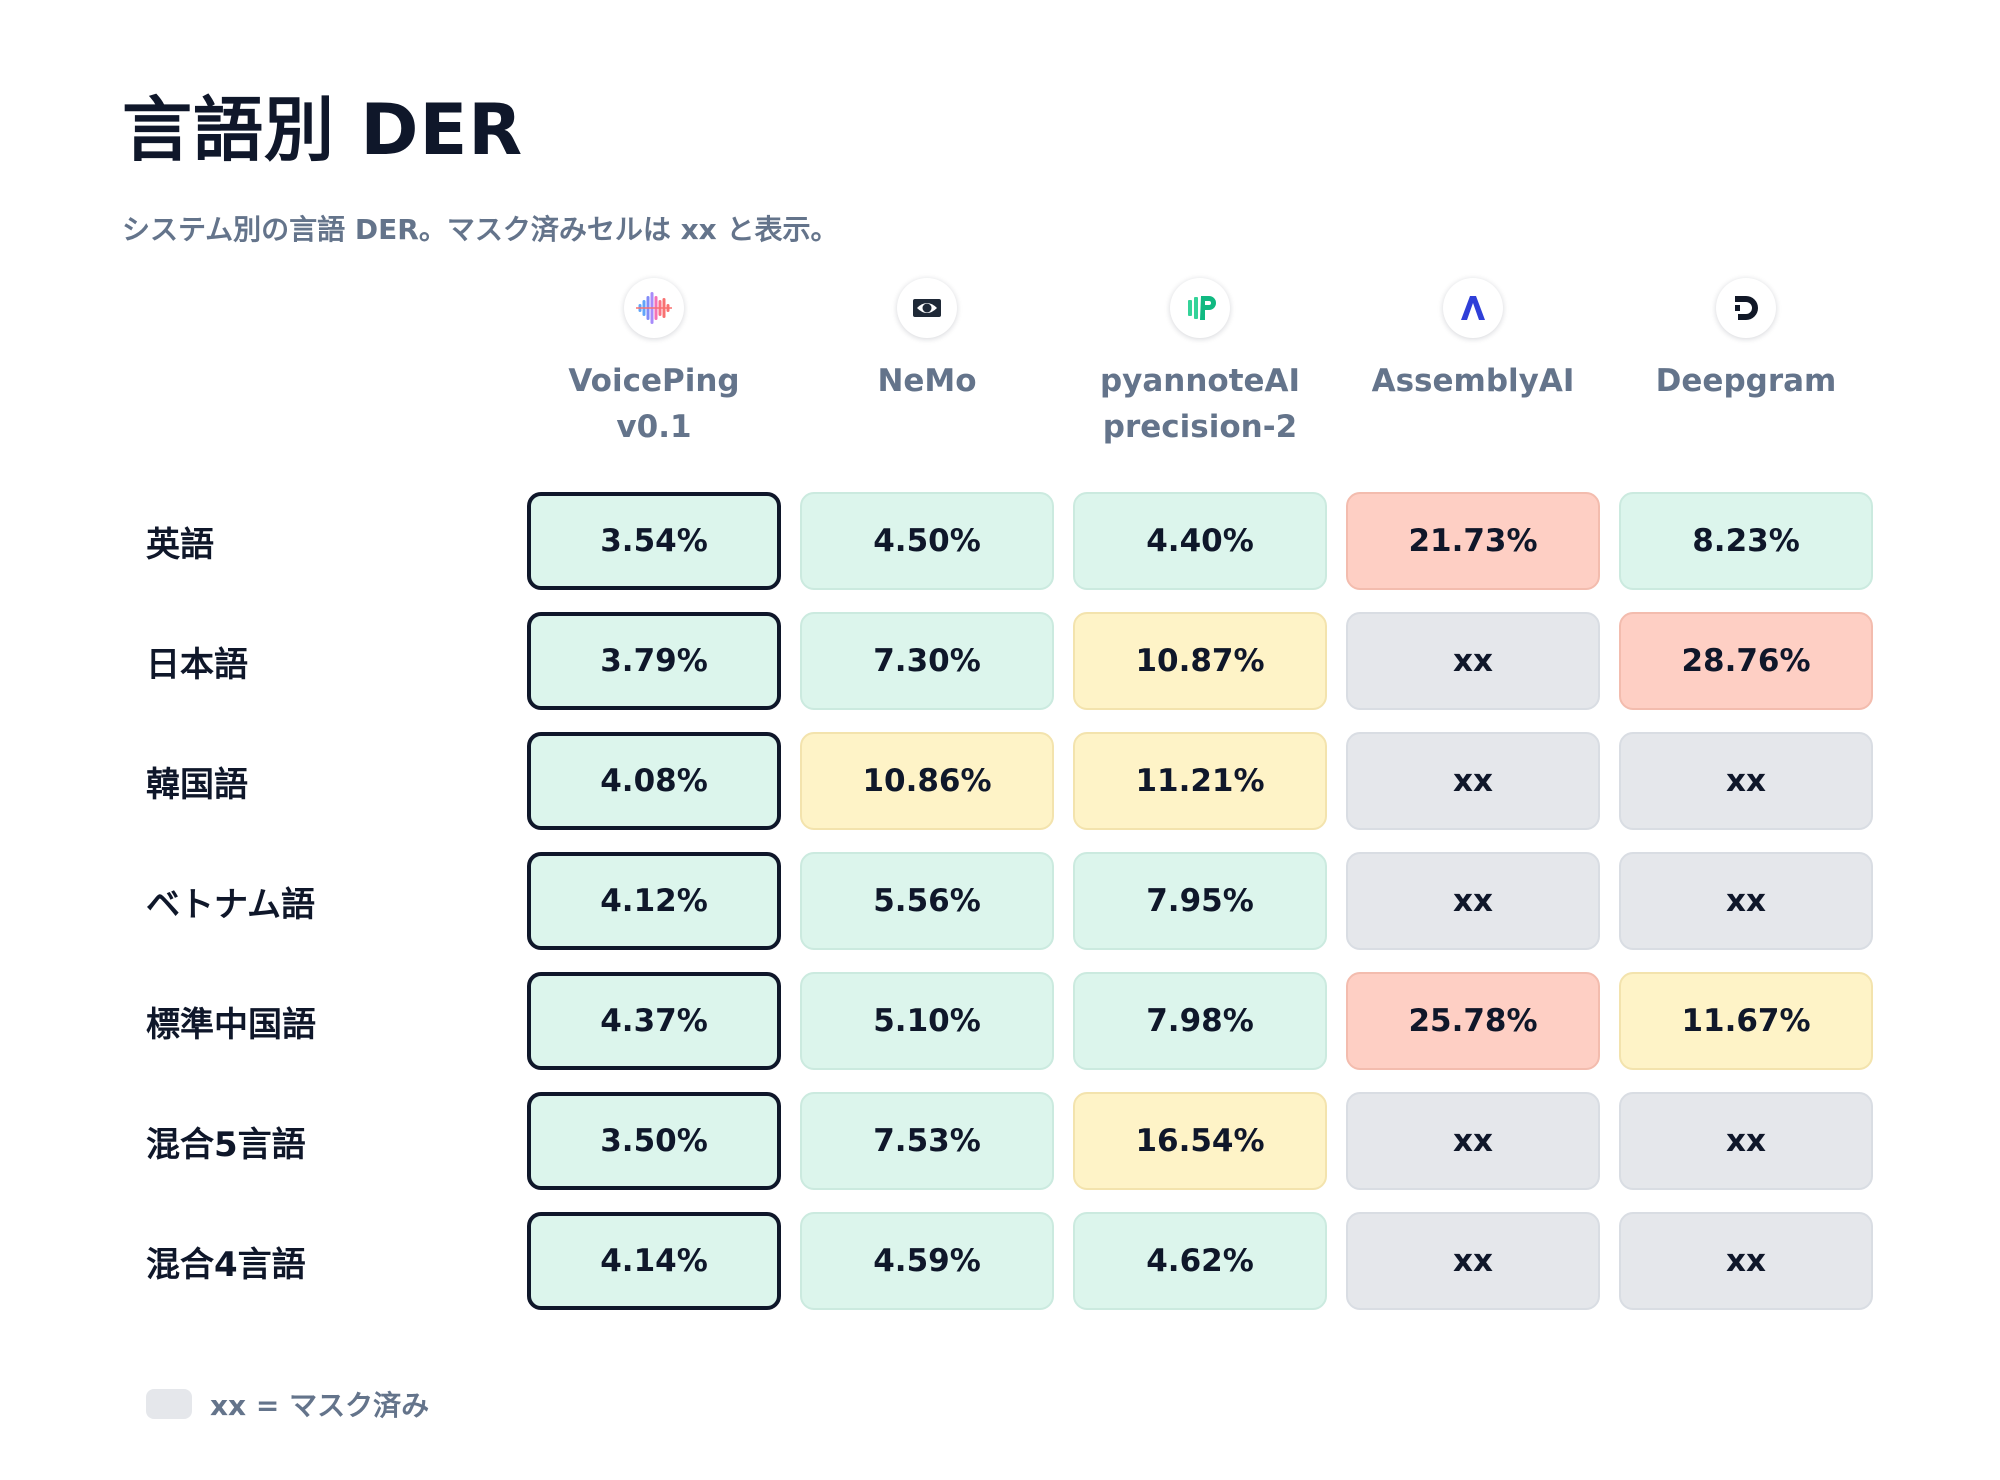 The image size is (2000, 1480). What do you see at coordinates (654, 1141) in the screenshot?
I see `der-value-cell: 3.50%` at bounding box center [654, 1141].